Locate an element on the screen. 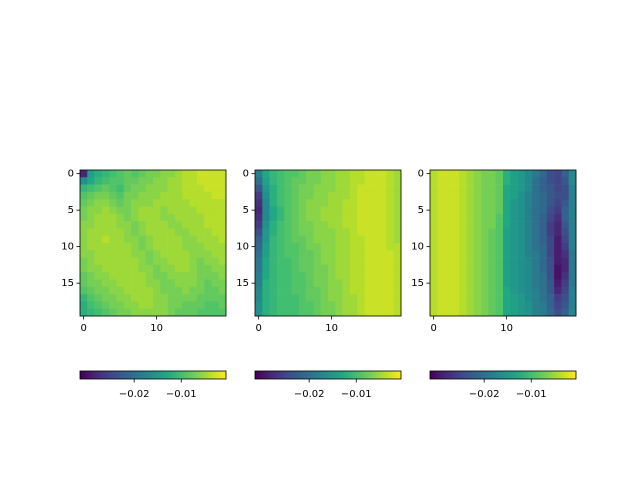  colorbar-tick-label: −0.01 is located at coordinates (356, 394).